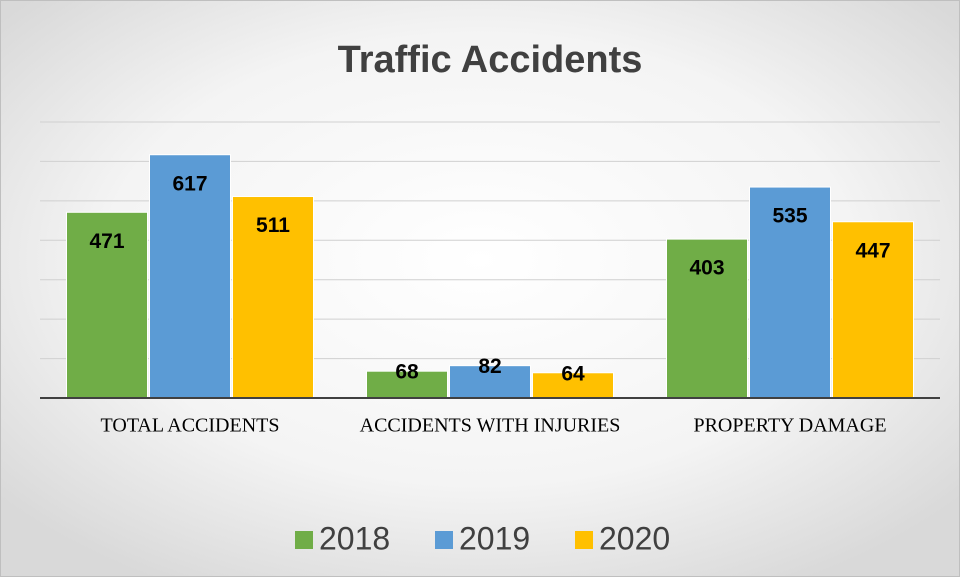  I want to click on x-tick-label: ACCIDENTS WITH INJURIES, so click(490, 426).